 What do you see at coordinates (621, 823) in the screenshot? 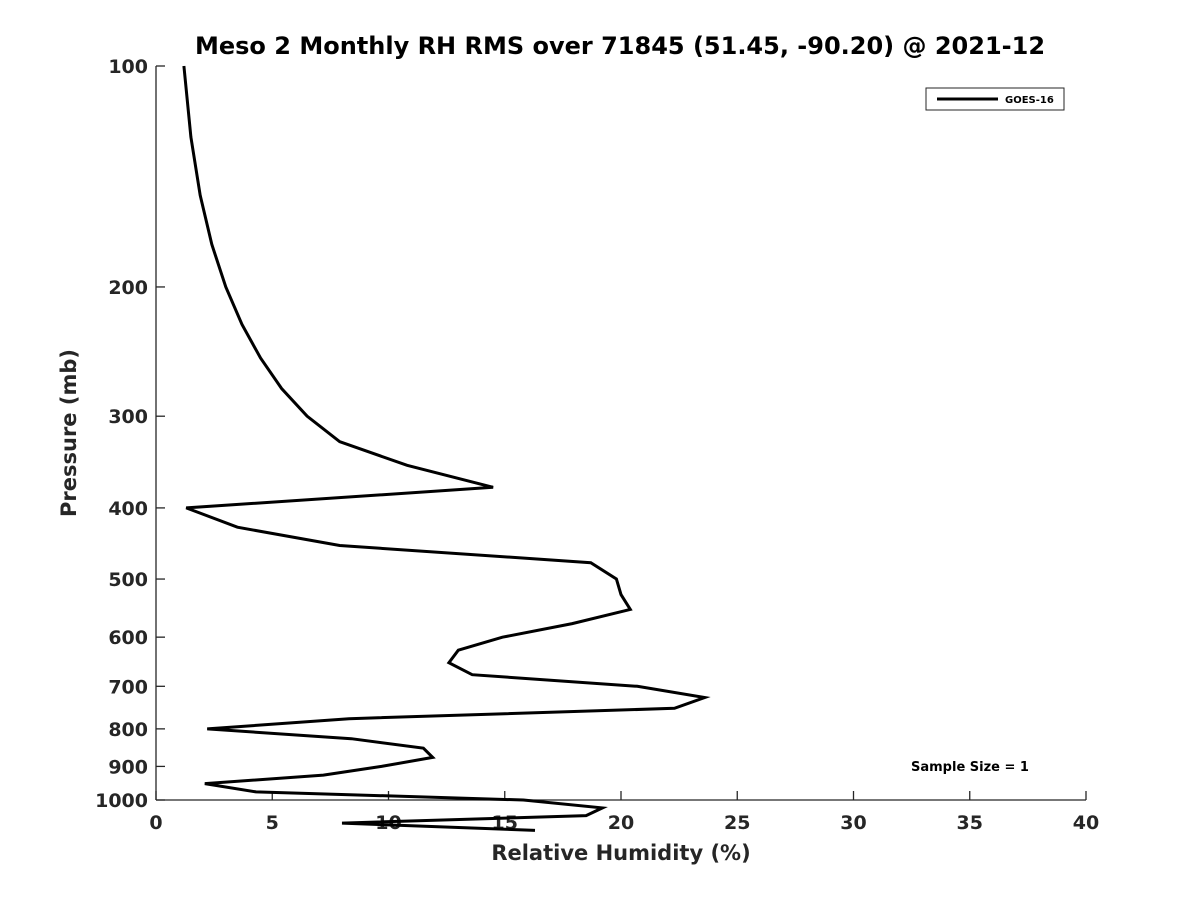
I see `x-tick-label: 20` at bounding box center [621, 823].